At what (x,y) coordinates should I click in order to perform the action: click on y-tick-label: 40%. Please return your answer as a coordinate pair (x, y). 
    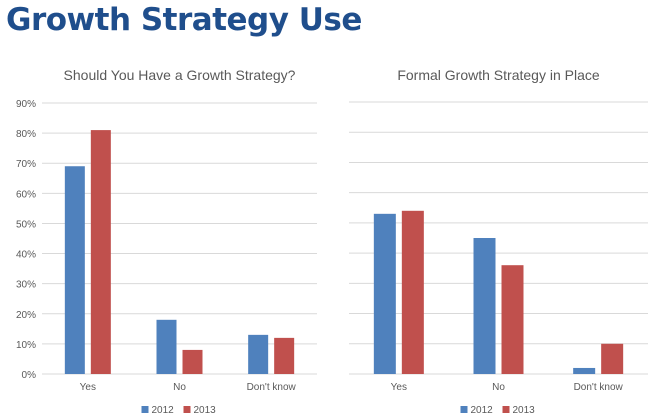
    Looking at the image, I should click on (26, 255).